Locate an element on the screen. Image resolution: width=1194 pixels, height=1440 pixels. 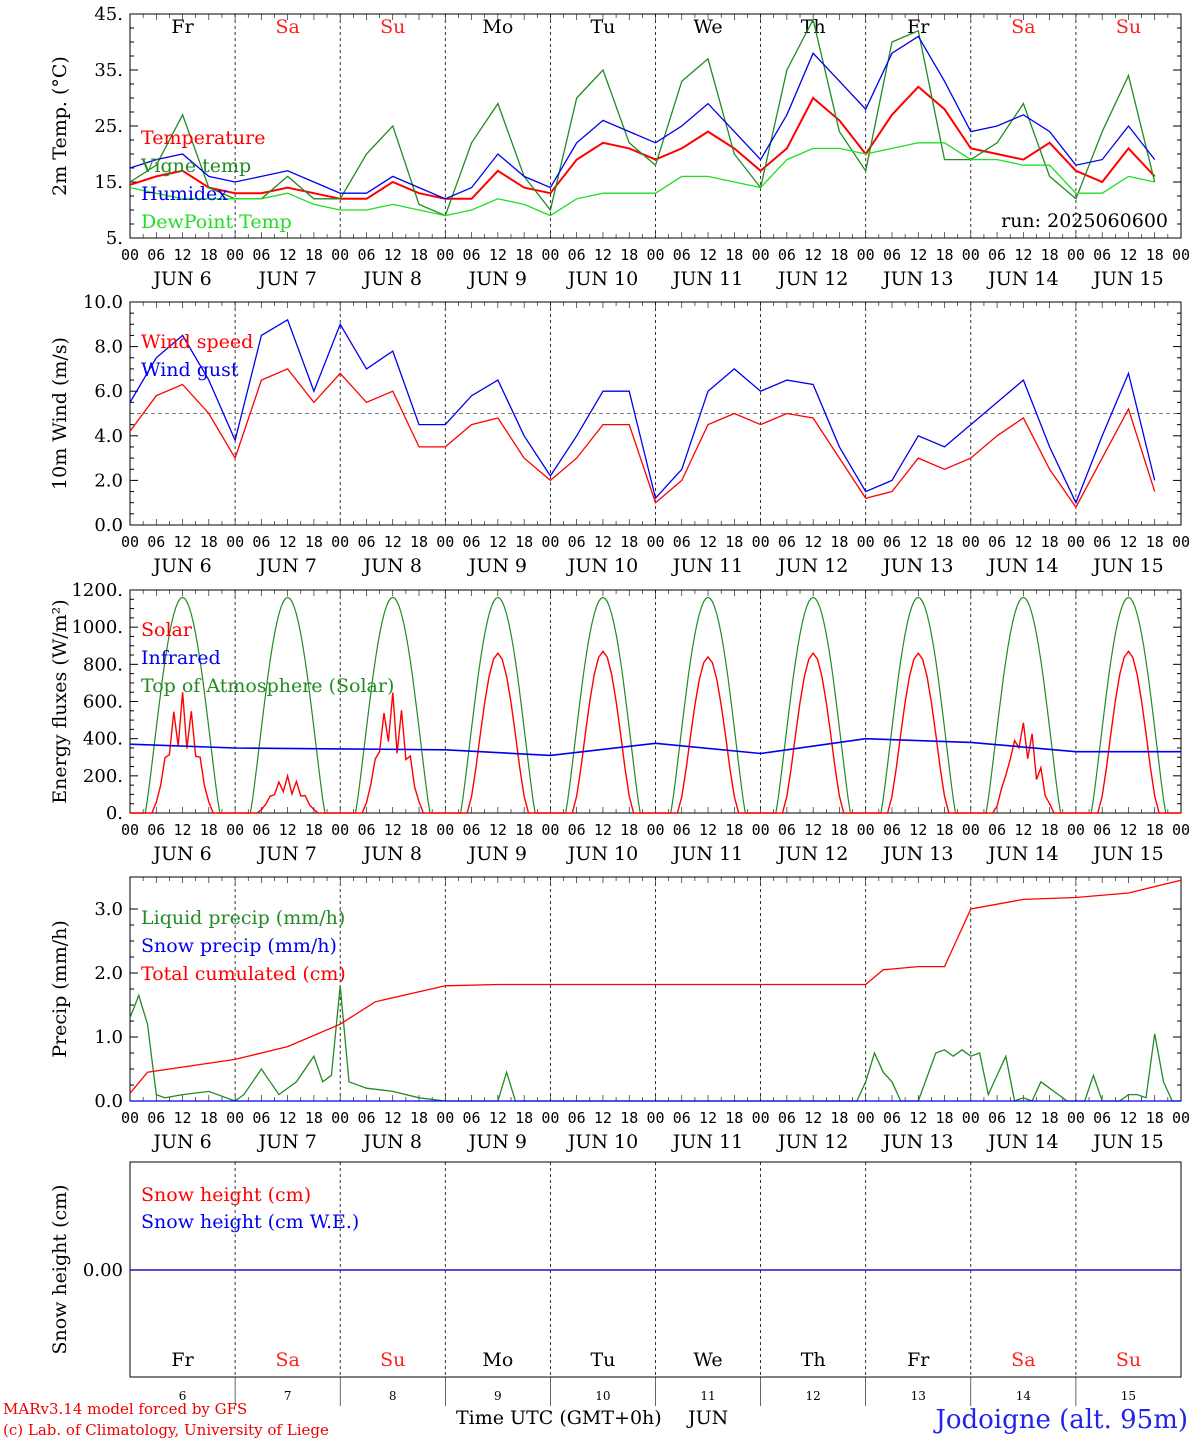
legend-entry: Snow height (cm) is located at coordinates (226, 1195).